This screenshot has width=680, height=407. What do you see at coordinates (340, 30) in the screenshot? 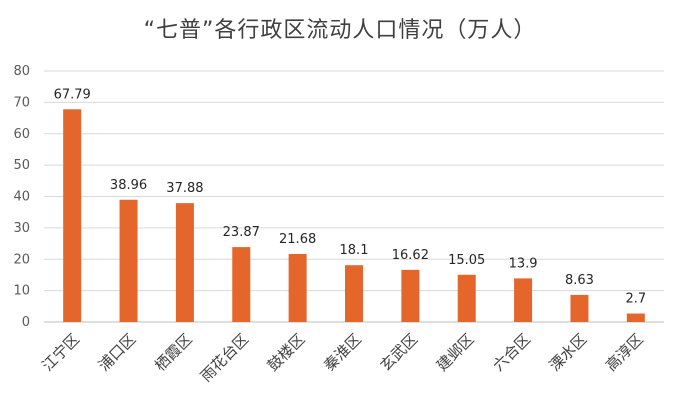
I see `chart-title: “七普”各行政区流动人口情况（万人）` at bounding box center [340, 30].